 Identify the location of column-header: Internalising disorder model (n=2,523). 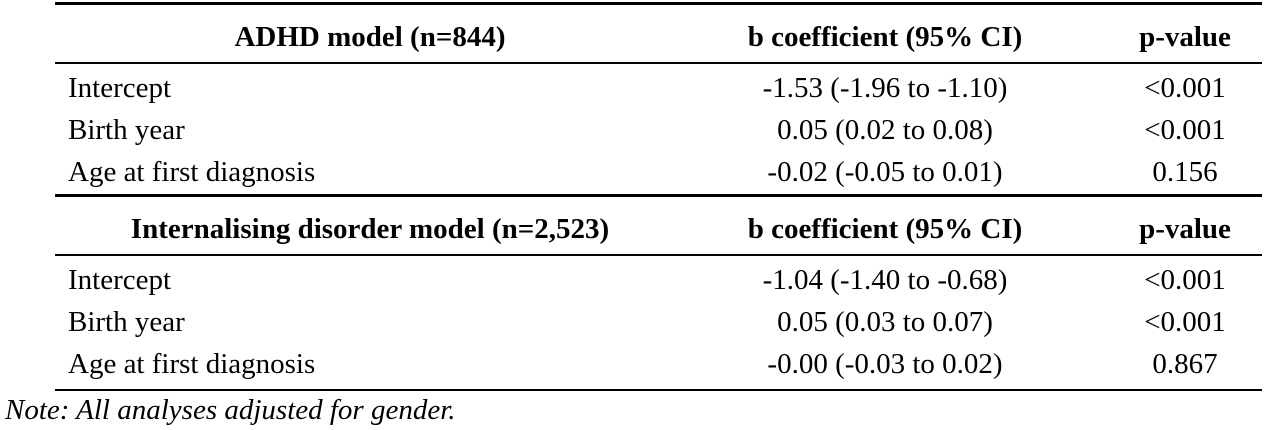
(370, 229).